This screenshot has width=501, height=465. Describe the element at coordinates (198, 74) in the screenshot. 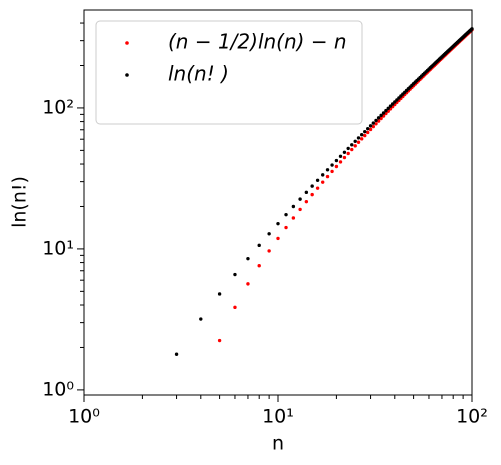

I see `legend-label: ln(n! )` at that location.